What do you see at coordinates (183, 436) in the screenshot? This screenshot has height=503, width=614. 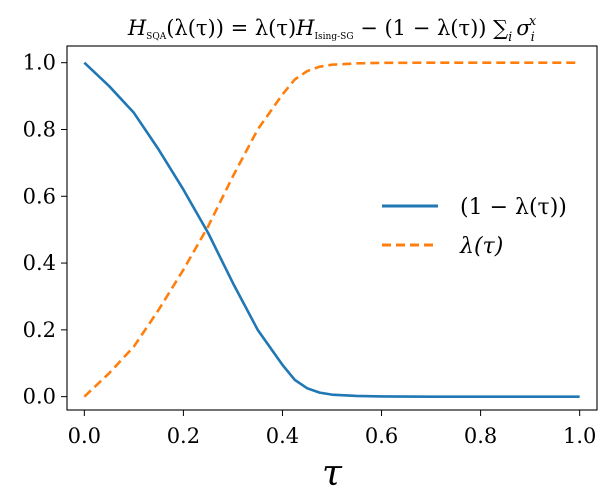 I see `x-tick-label: 0.2` at bounding box center [183, 436].